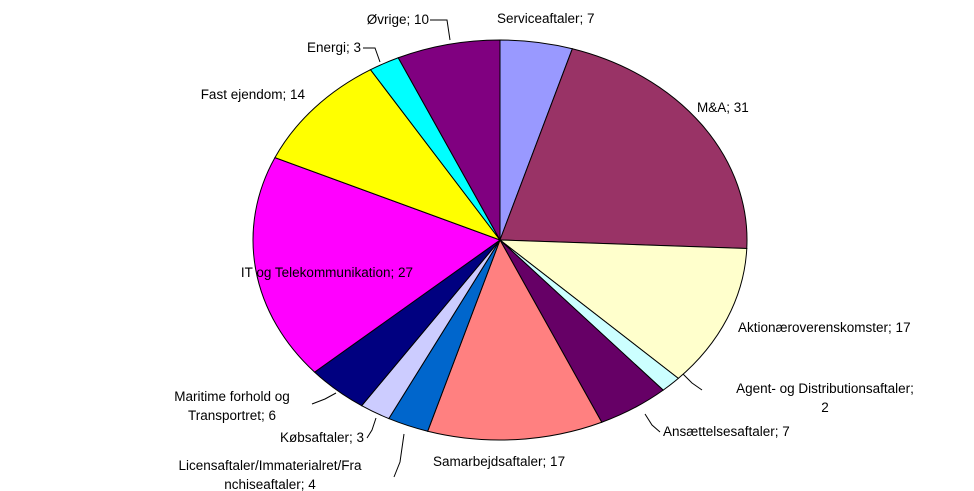 The image size is (974, 491). I want to click on data-label-line: Fast ejendom; 14, so click(253, 94).